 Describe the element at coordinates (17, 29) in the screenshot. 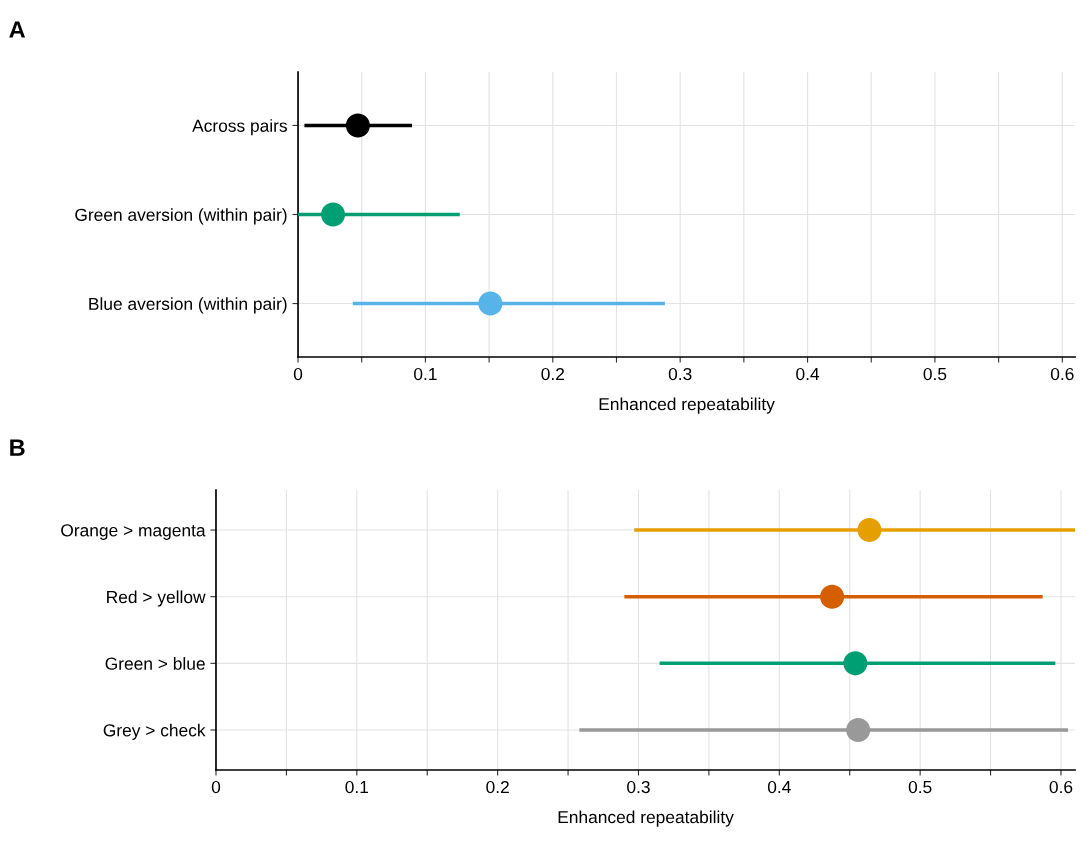

I see `text: A` at that location.